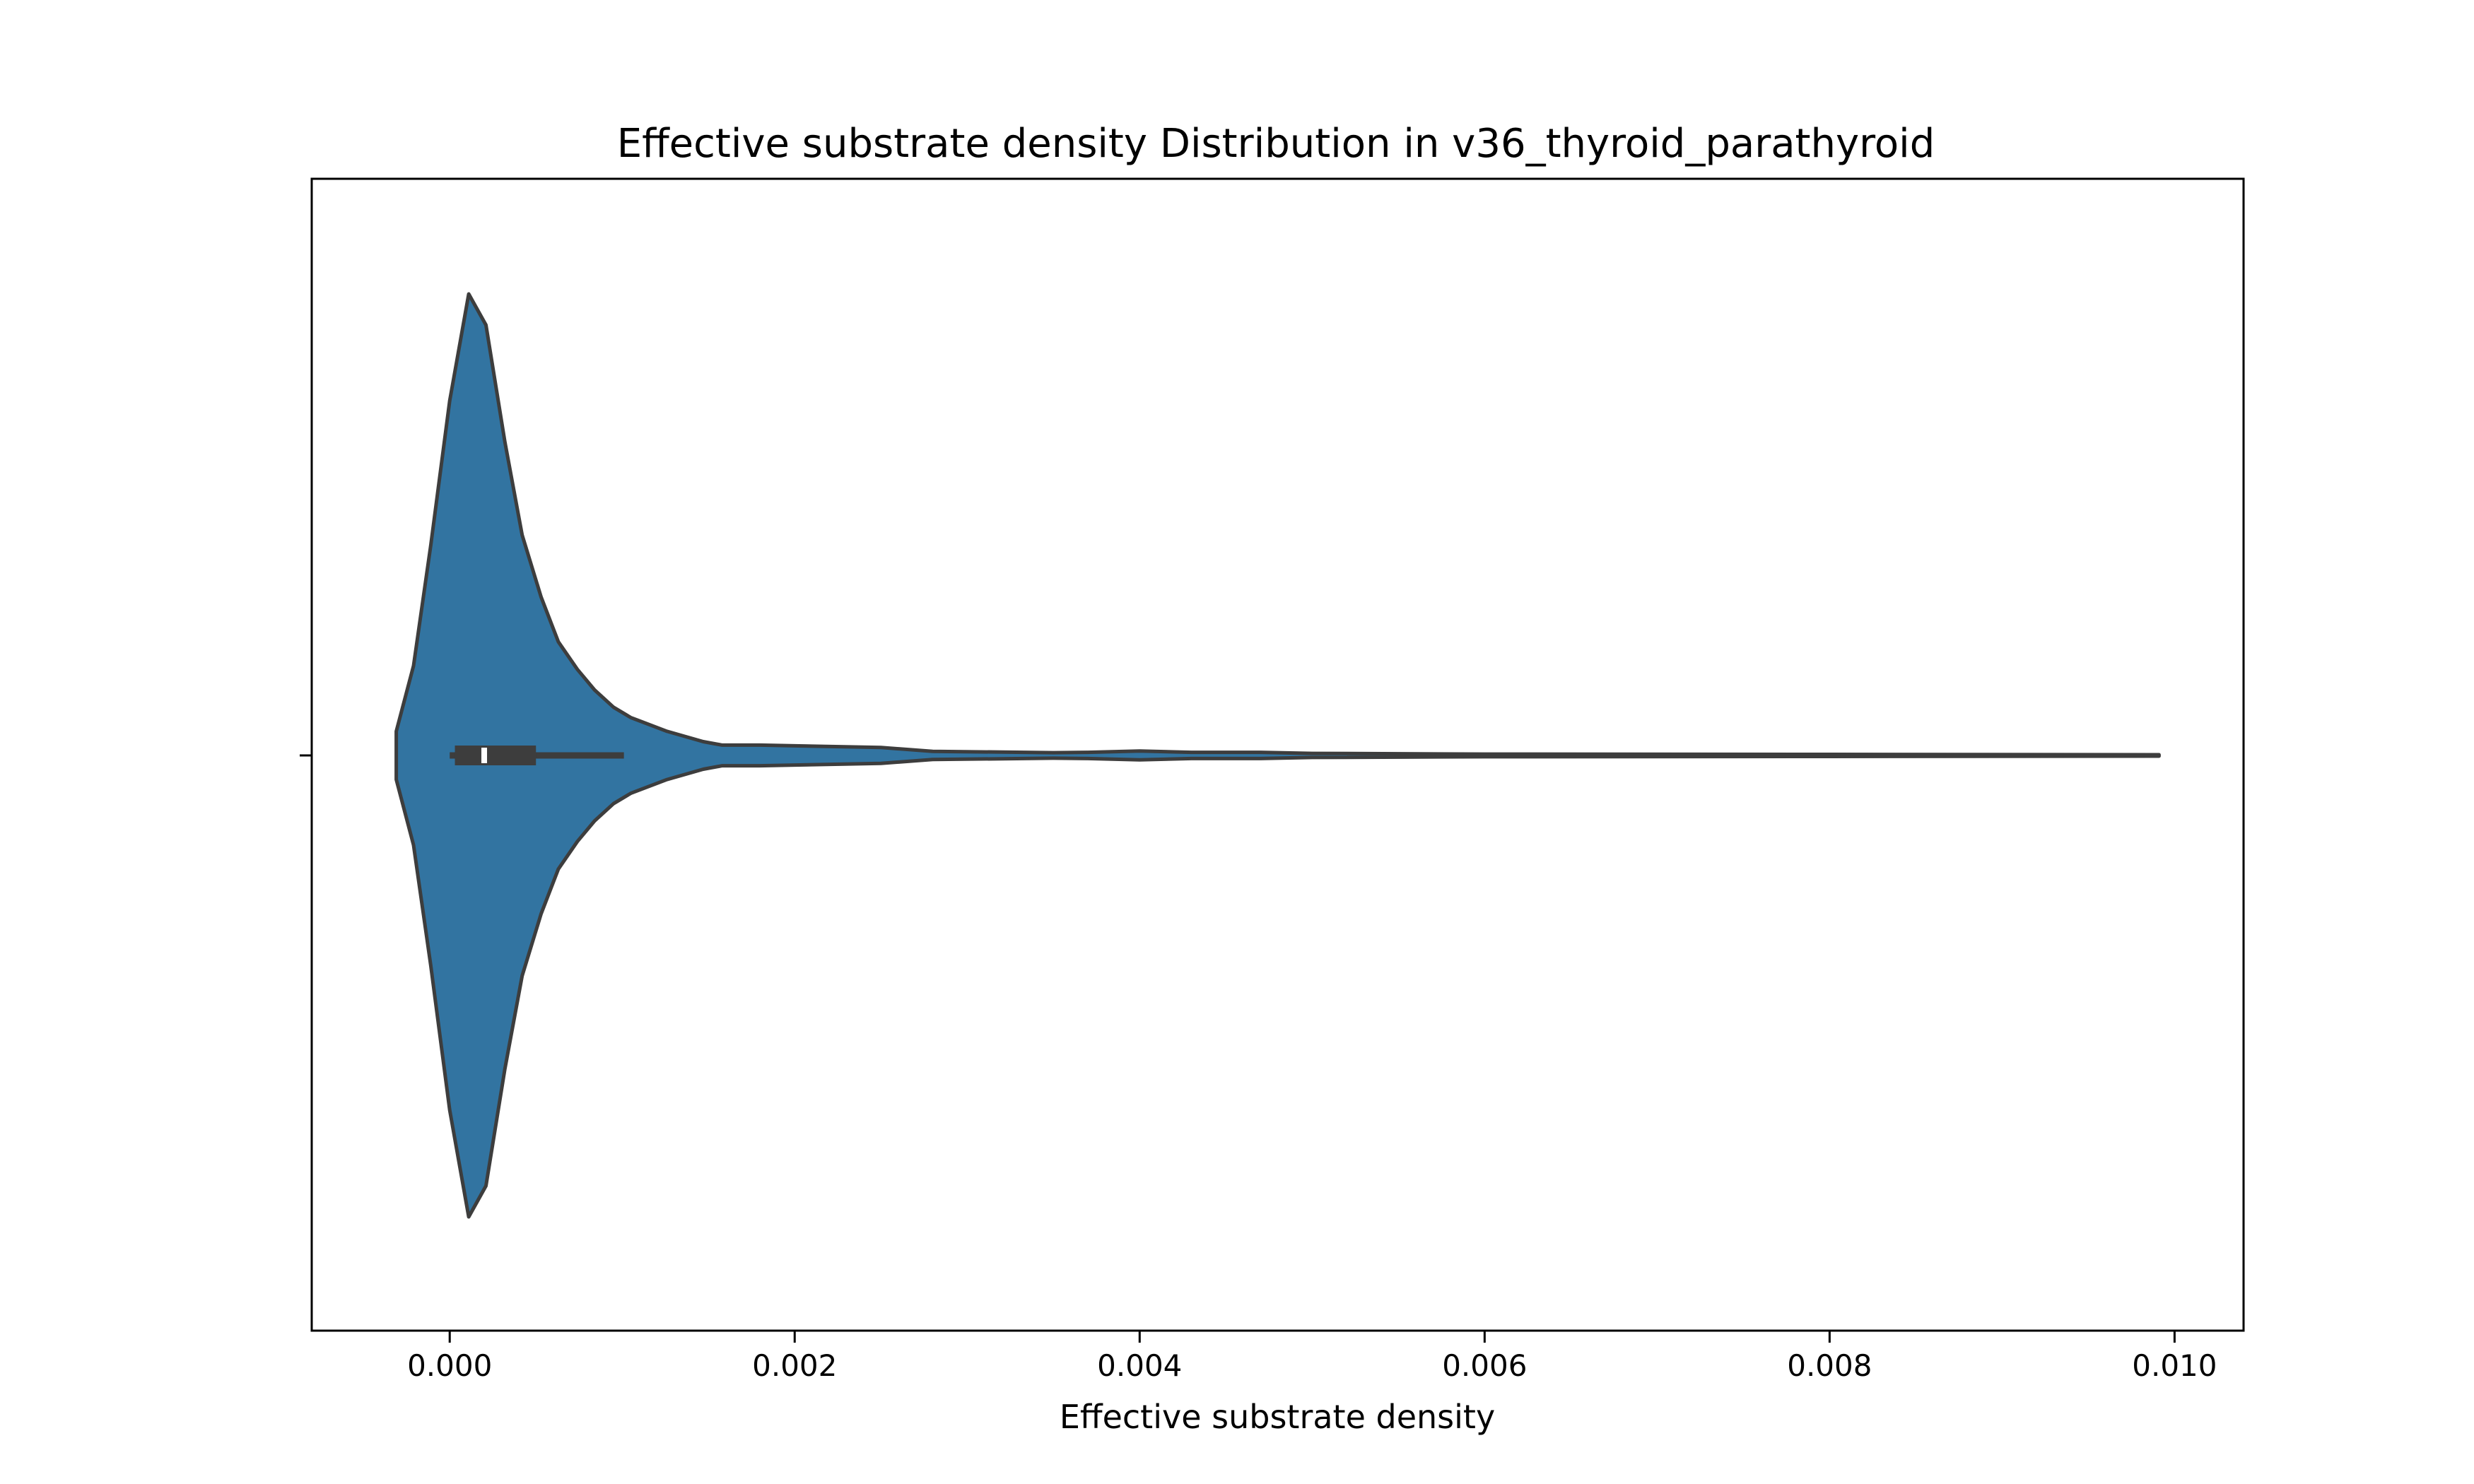 Image resolution: width=2474 pixels, height=1484 pixels. What do you see at coordinates (1829, 1365) in the screenshot?
I see `x-tick-label: 0.008` at bounding box center [1829, 1365].